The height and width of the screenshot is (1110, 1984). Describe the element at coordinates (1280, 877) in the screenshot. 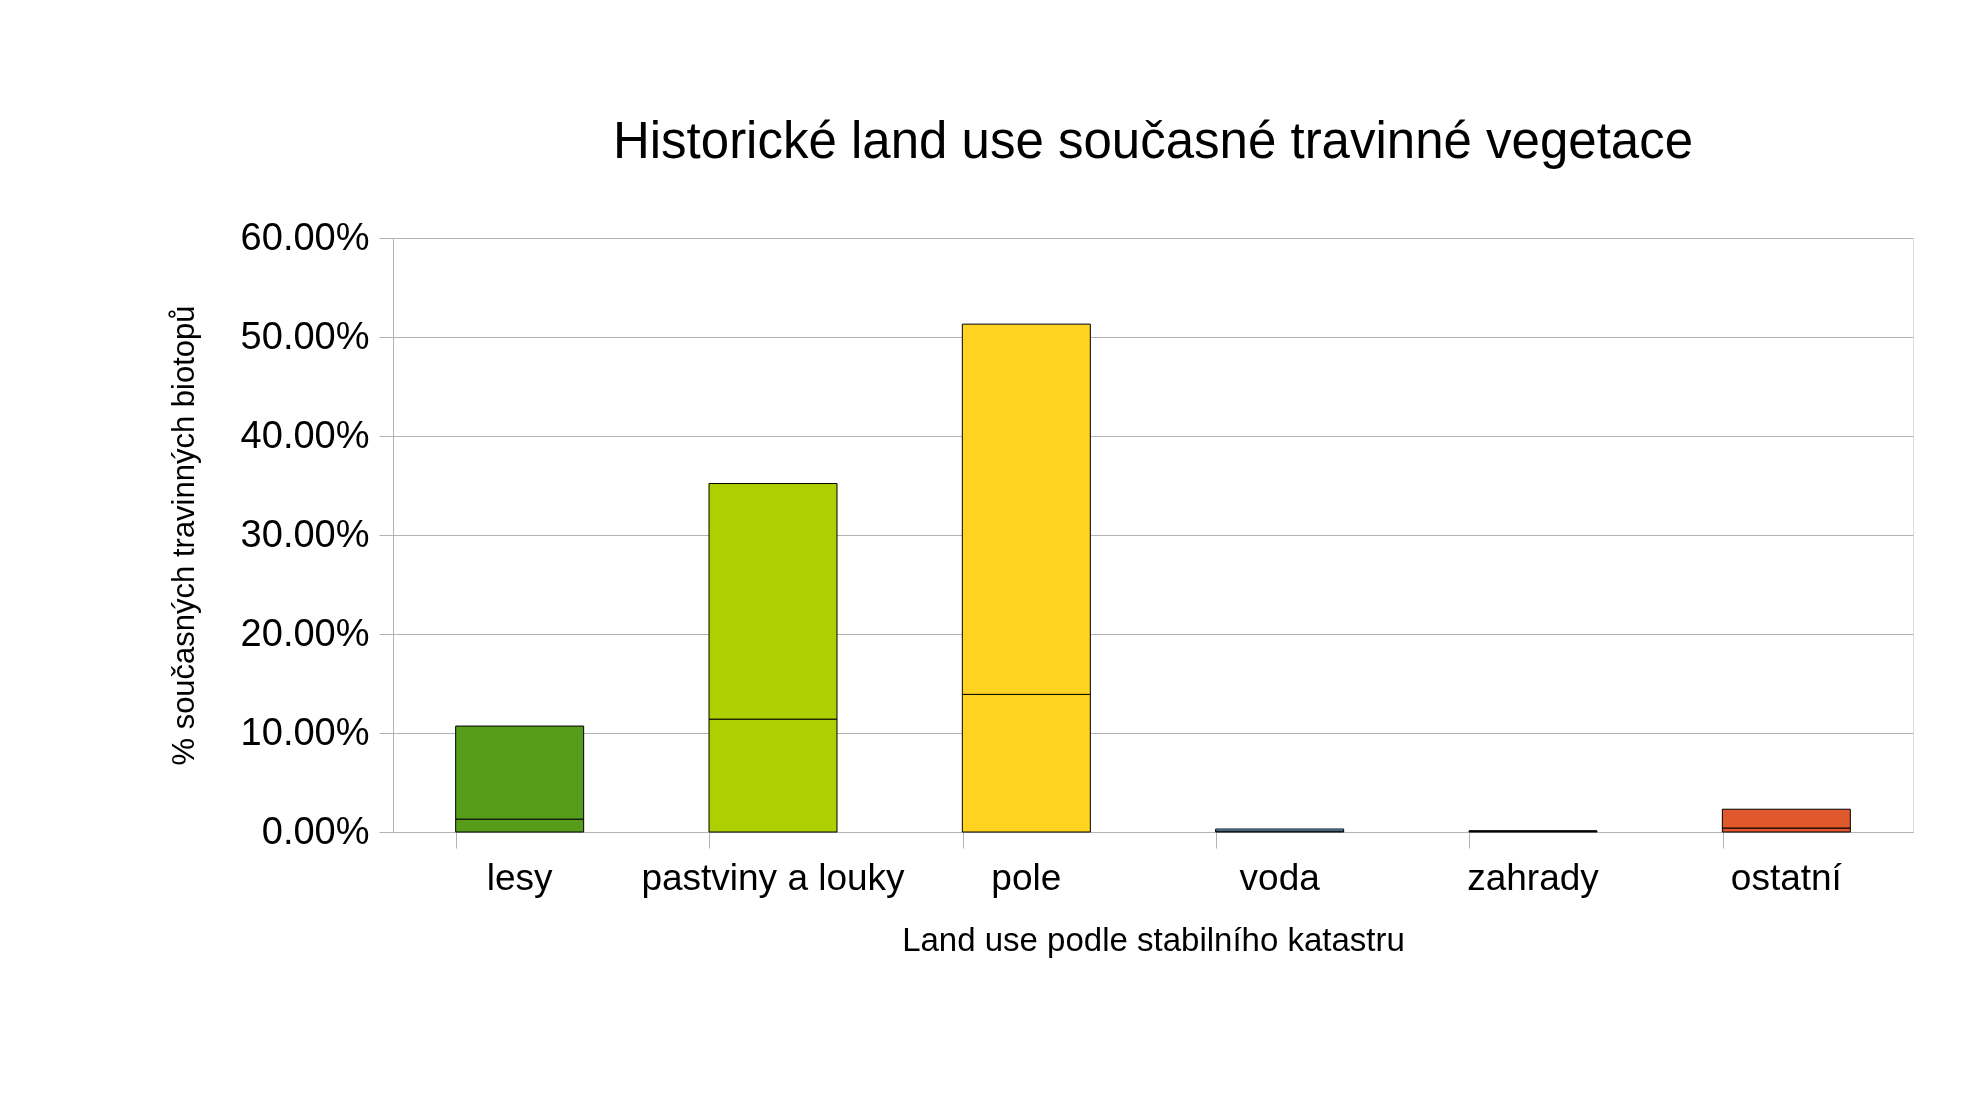

I see `x-tick-label: voda` at that location.